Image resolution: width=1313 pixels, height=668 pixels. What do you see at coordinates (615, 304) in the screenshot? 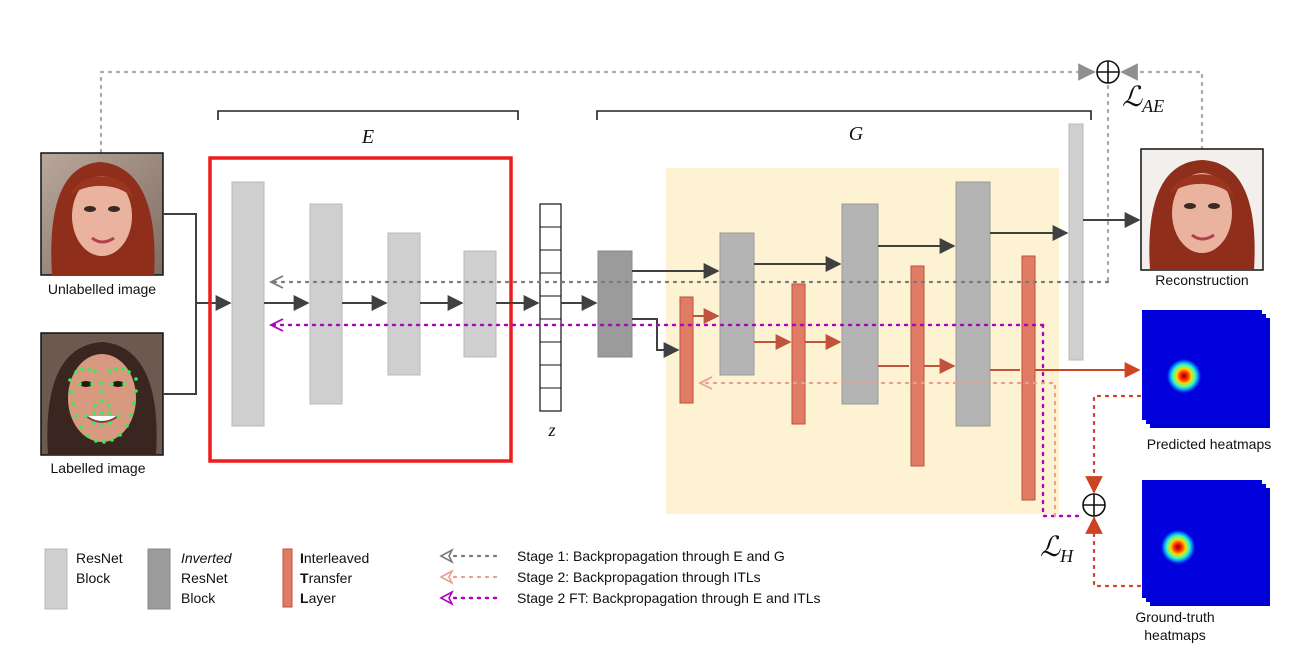
I see `generator-inverted-block` at bounding box center [615, 304].